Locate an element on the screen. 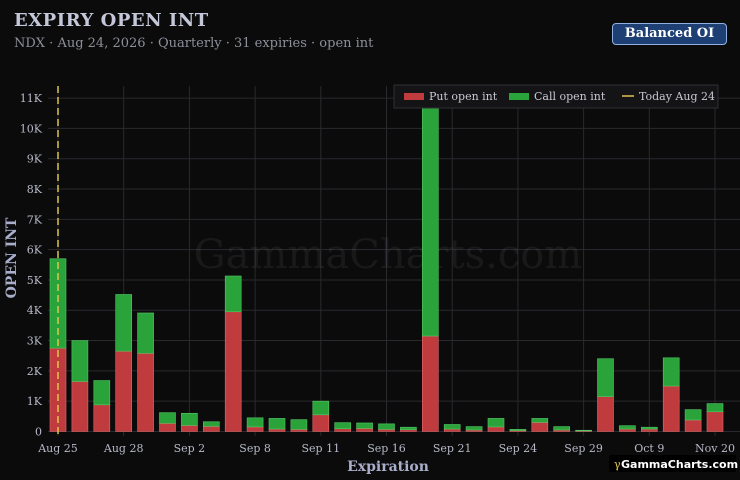  y-tick-labels: 0 1K 2K 3K 4K 5K 6K 7K 8K 9K 10K 11K is located at coordinates (31, 265).